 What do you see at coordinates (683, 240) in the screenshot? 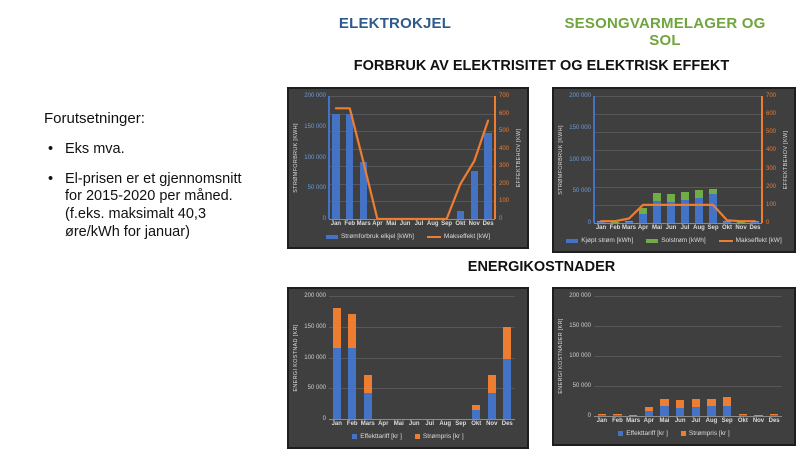
I see `legend-label: Solstrøm [kWh]` at bounding box center [683, 240].